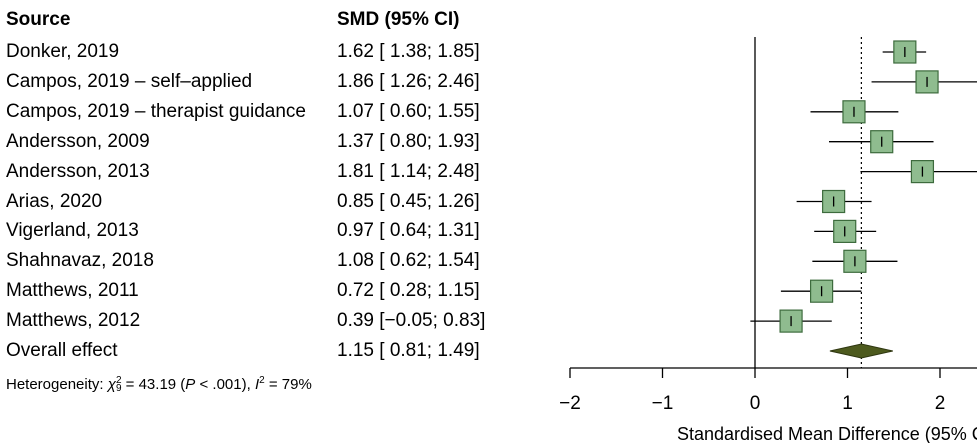 The image size is (977, 443). I want to click on study-smd-ci: 1.86 [ 1.26; 2.46], so click(408, 81).